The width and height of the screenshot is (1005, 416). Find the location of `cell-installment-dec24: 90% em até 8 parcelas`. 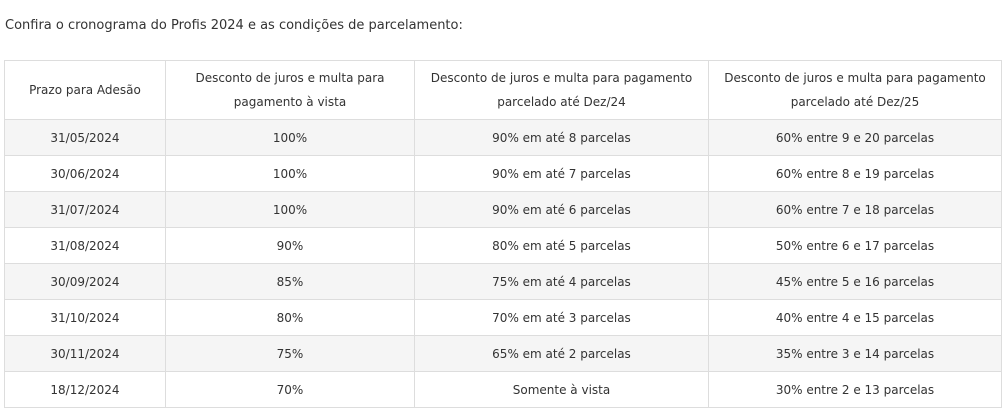

cell-installment-dec24: 90% em até 8 parcelas is located at coordinates (561, 137).